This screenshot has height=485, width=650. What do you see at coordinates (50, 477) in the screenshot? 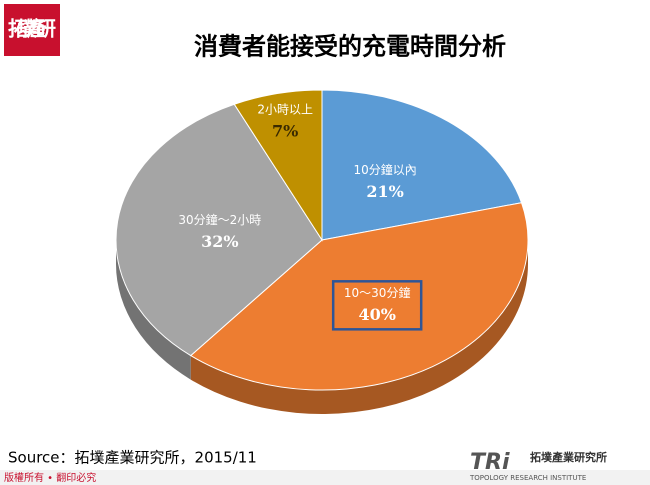
I see `footer: 版權所有 • 翻印必究` at bounding box center [50, 477].